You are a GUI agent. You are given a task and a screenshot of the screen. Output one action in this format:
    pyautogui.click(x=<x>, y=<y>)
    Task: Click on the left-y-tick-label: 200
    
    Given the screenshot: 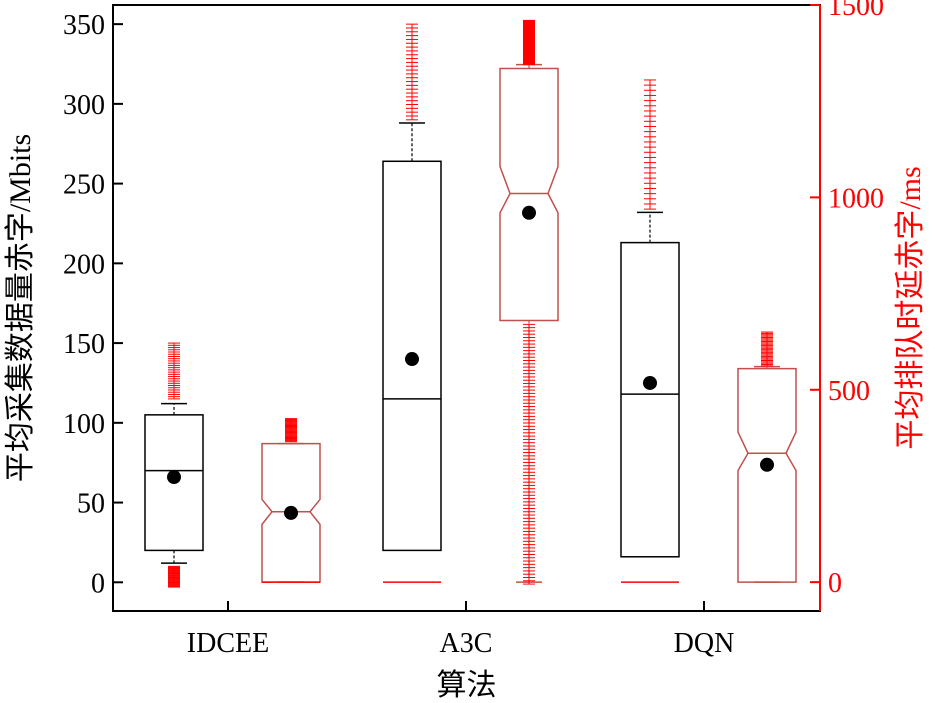 What is the action you would take?
    pyautogui.click(x=84, y=264)
    